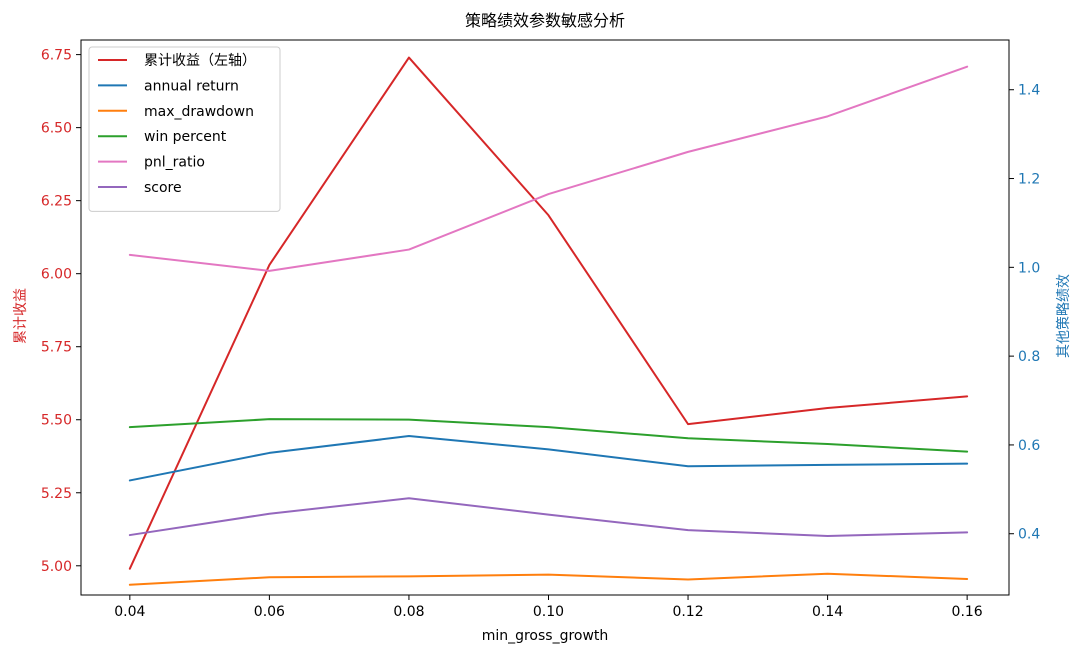  Describe the element at coordinates (56, 348) in the screenshot. I see `left-tick-label: 5.75` at that location.